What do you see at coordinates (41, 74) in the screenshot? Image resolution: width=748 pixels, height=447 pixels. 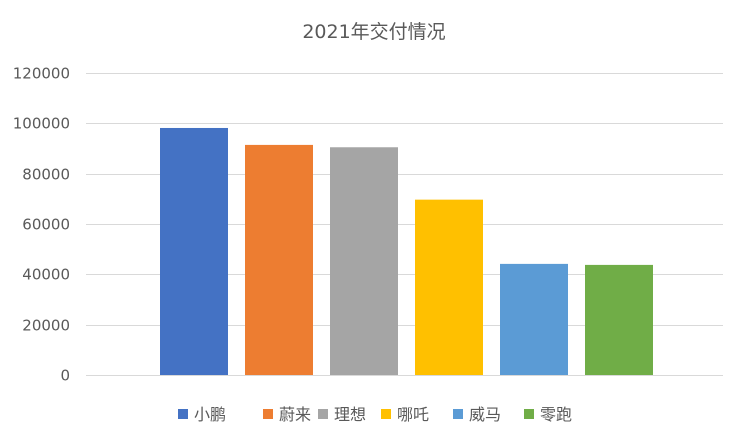 I see `y-tick-label: 120000` at bounding box center [41, 74].